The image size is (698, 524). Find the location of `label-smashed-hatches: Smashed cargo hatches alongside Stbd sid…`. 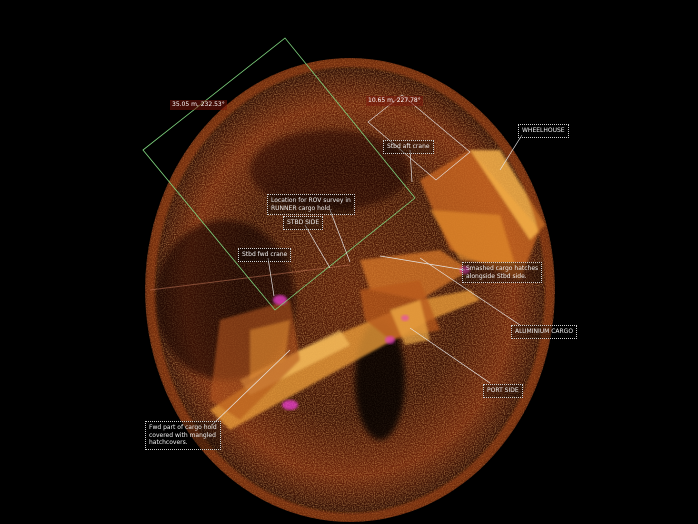

label-smashed-hatches: Smashed cargo hatches alongside Stbd sid… is located at coordinates (502, 272).